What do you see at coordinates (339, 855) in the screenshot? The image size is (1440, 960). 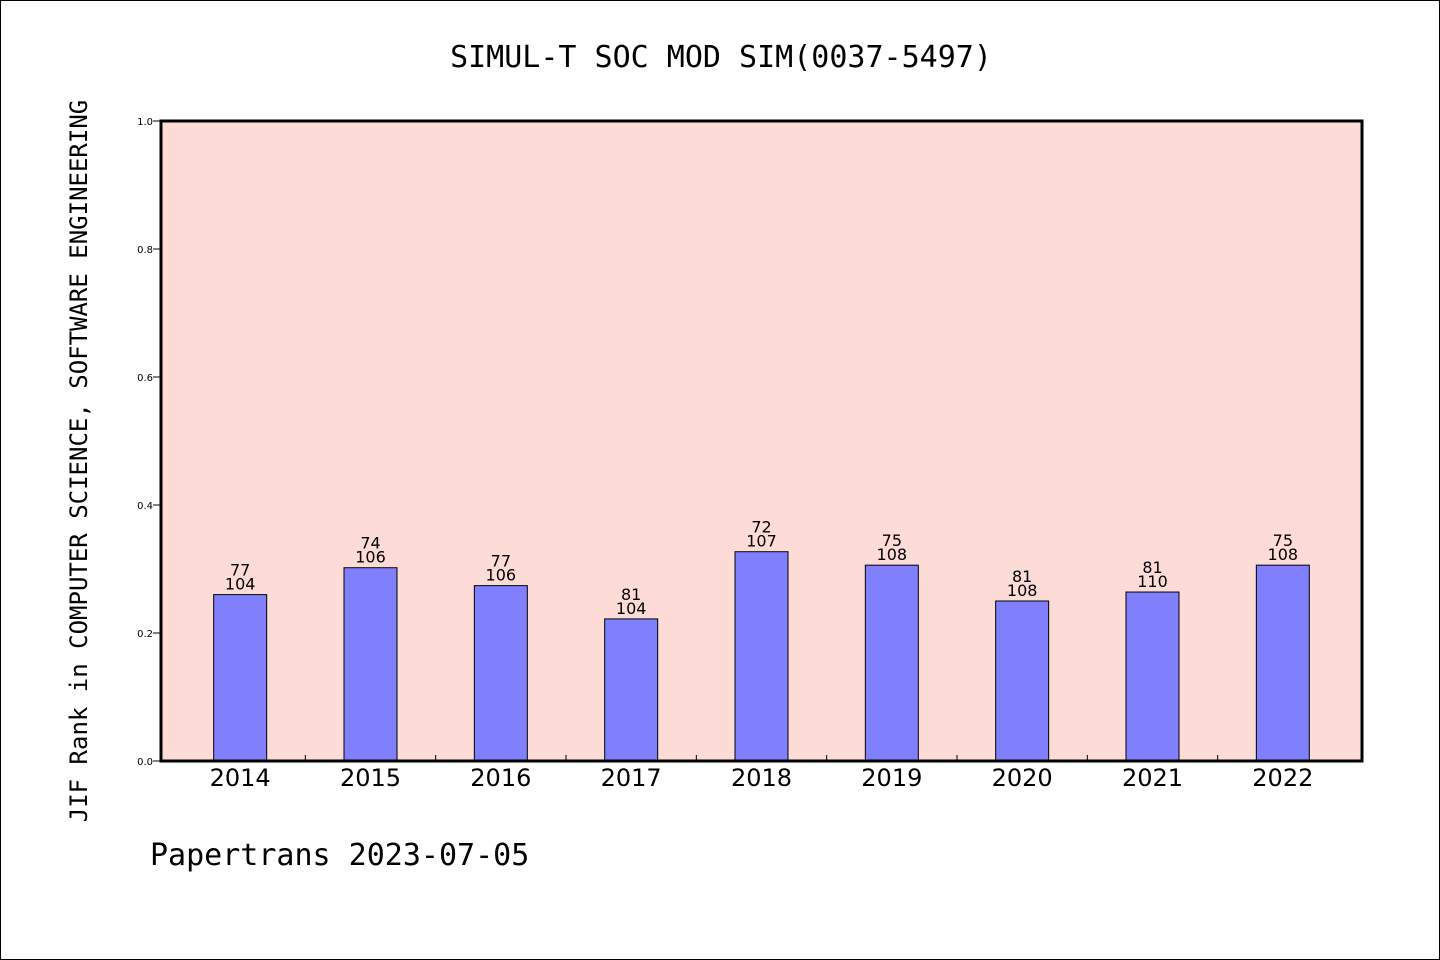 I see `footer-text: Papertrans 2023-07-05` at bounding box center [339, 855].